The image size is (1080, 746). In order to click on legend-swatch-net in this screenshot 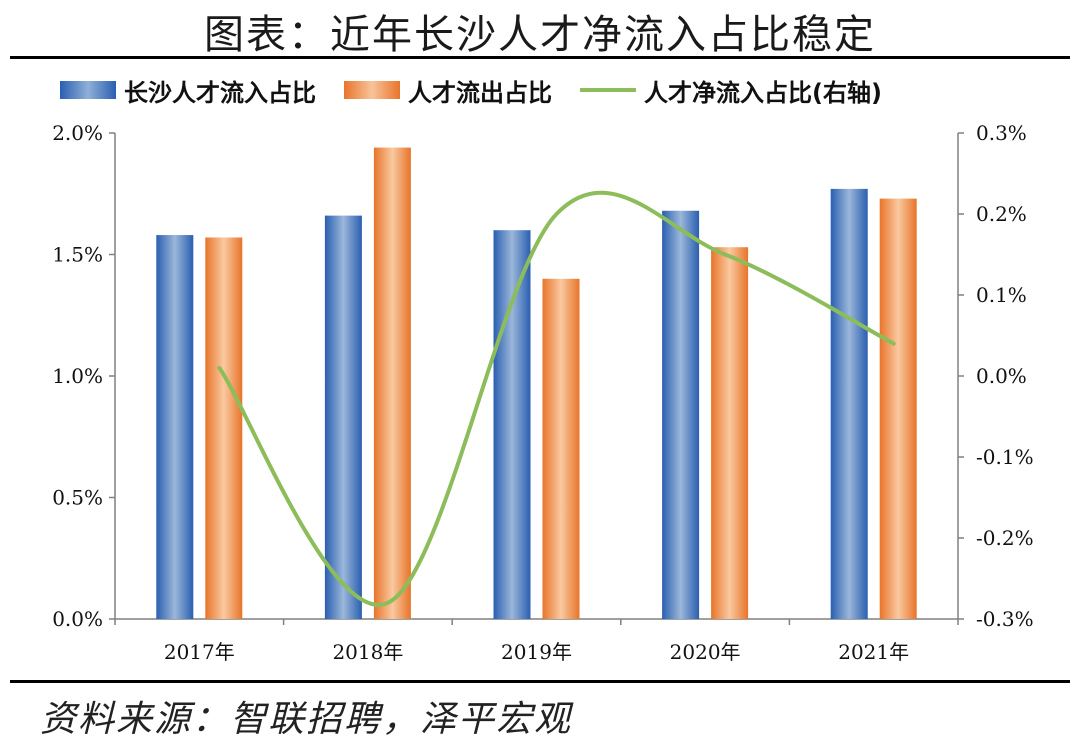, I will do `click(608, 90)`.